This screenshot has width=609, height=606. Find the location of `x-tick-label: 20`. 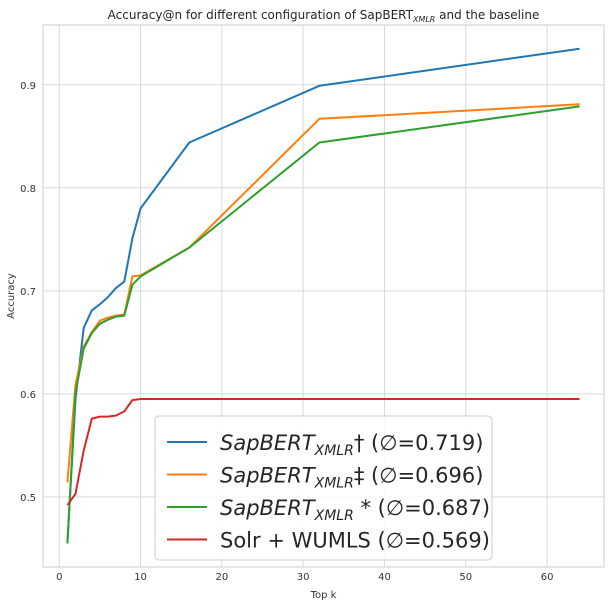

x-tick-label: 20 is located at coordinates (222, 577).